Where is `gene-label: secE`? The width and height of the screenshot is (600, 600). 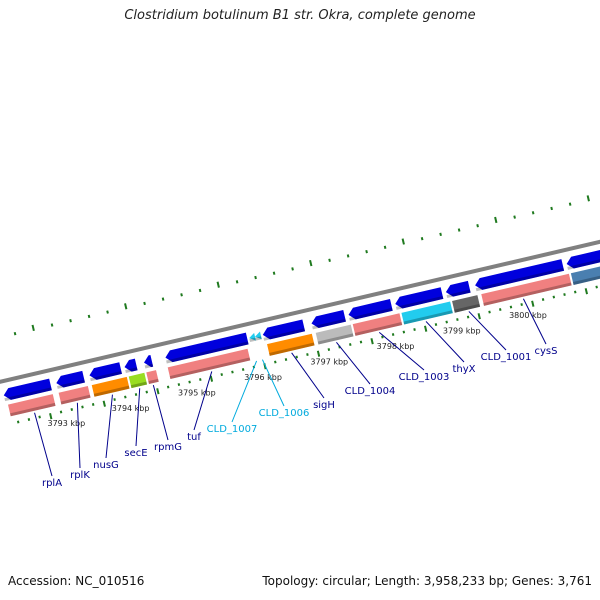 gene-label: secE is located at coordinates (135, 453).